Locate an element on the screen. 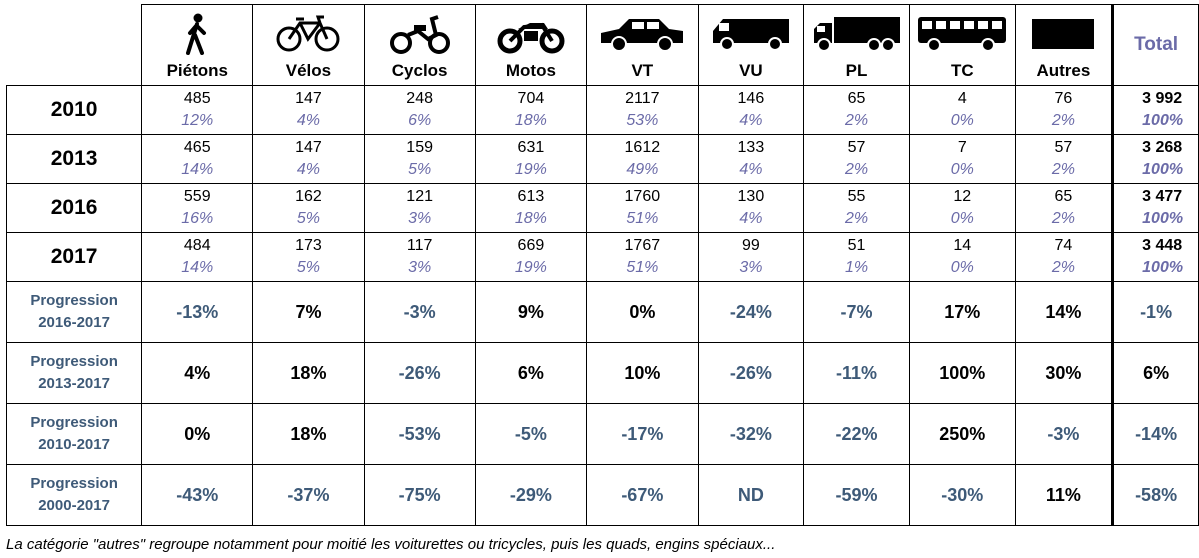  count-value: 65 is located at coordinates (856, 98).